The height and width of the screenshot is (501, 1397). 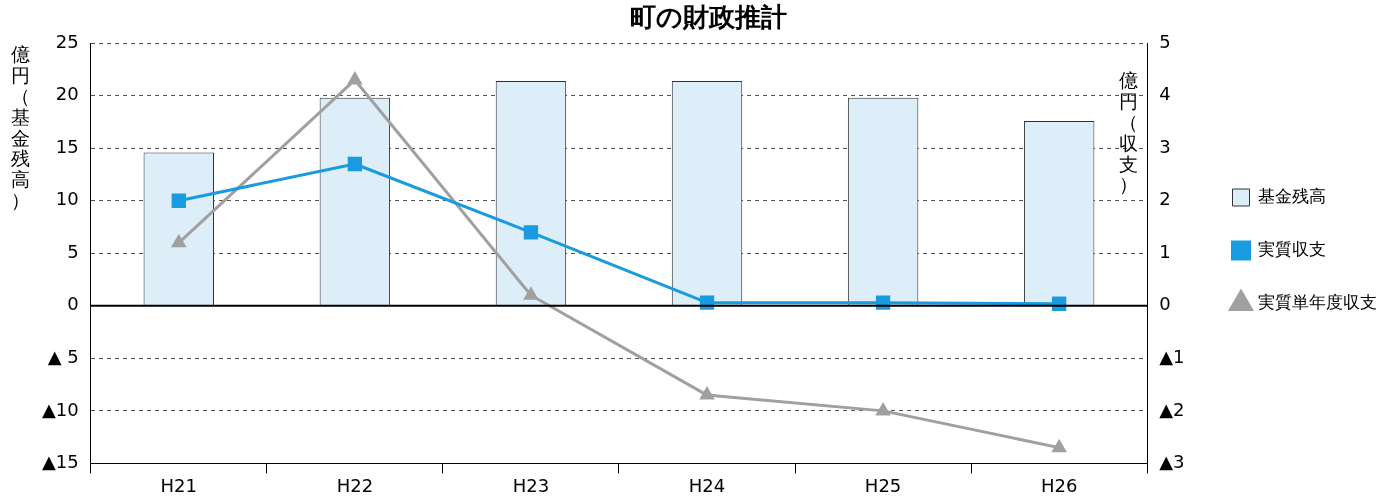 I want to click on y2-tick-label: 2, so click(x=1165, y=199).